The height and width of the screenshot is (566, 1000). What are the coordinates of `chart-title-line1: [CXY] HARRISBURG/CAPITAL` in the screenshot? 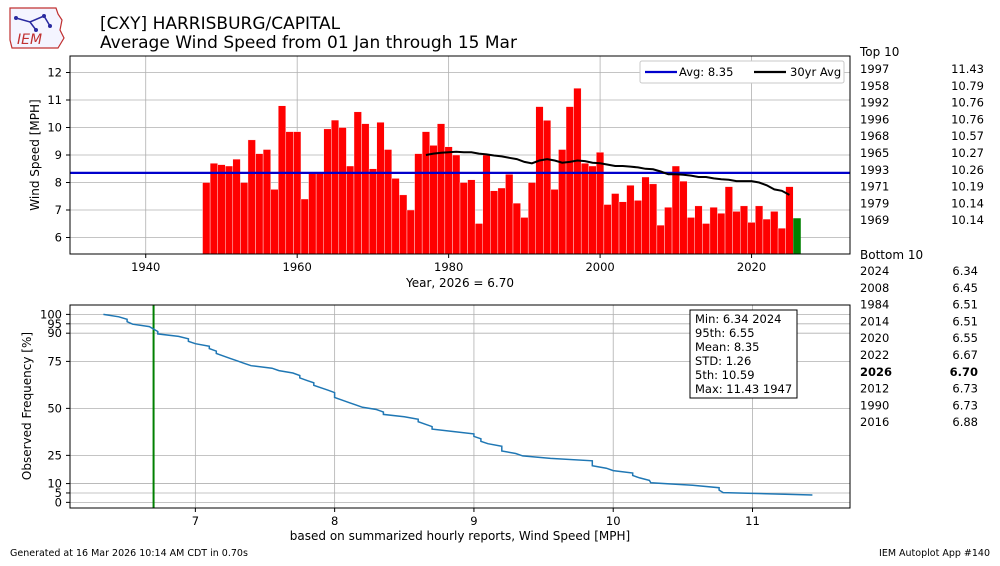 It's located at (220, 24).